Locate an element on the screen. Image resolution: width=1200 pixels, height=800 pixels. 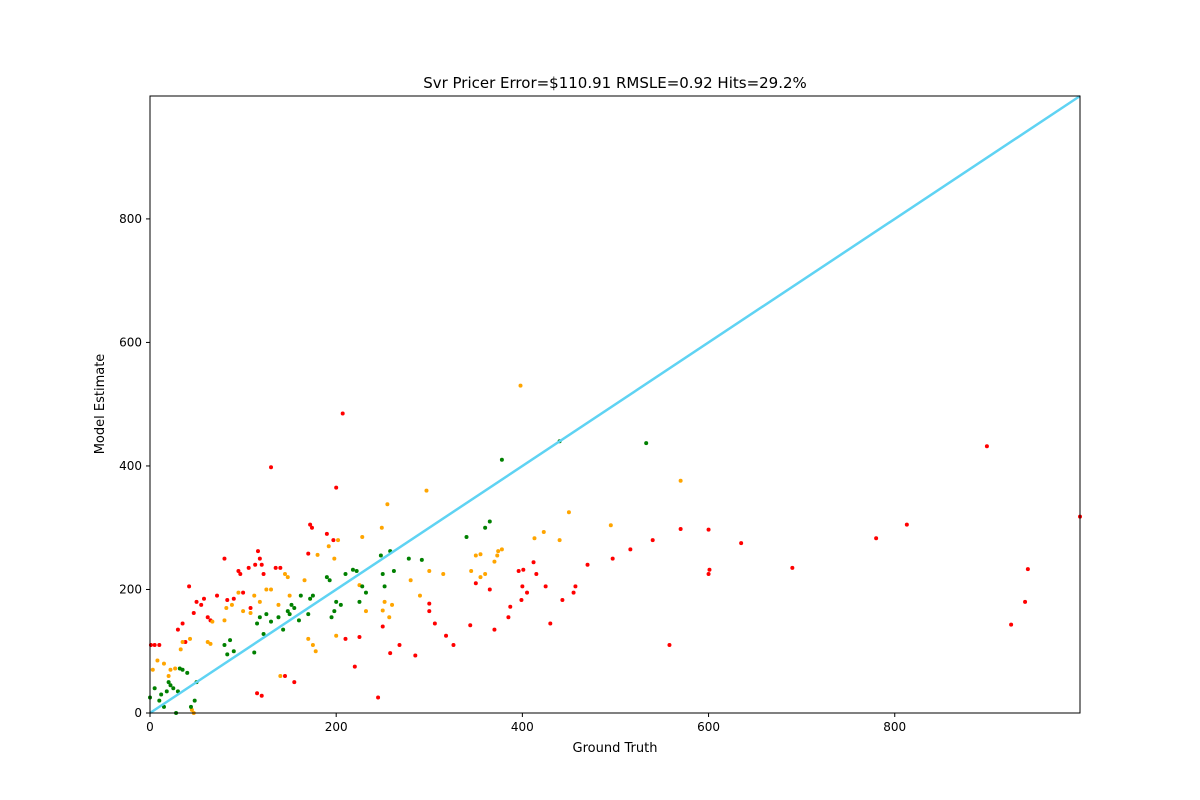
y-tick-label: 800 is located at coordinates (130, 219).